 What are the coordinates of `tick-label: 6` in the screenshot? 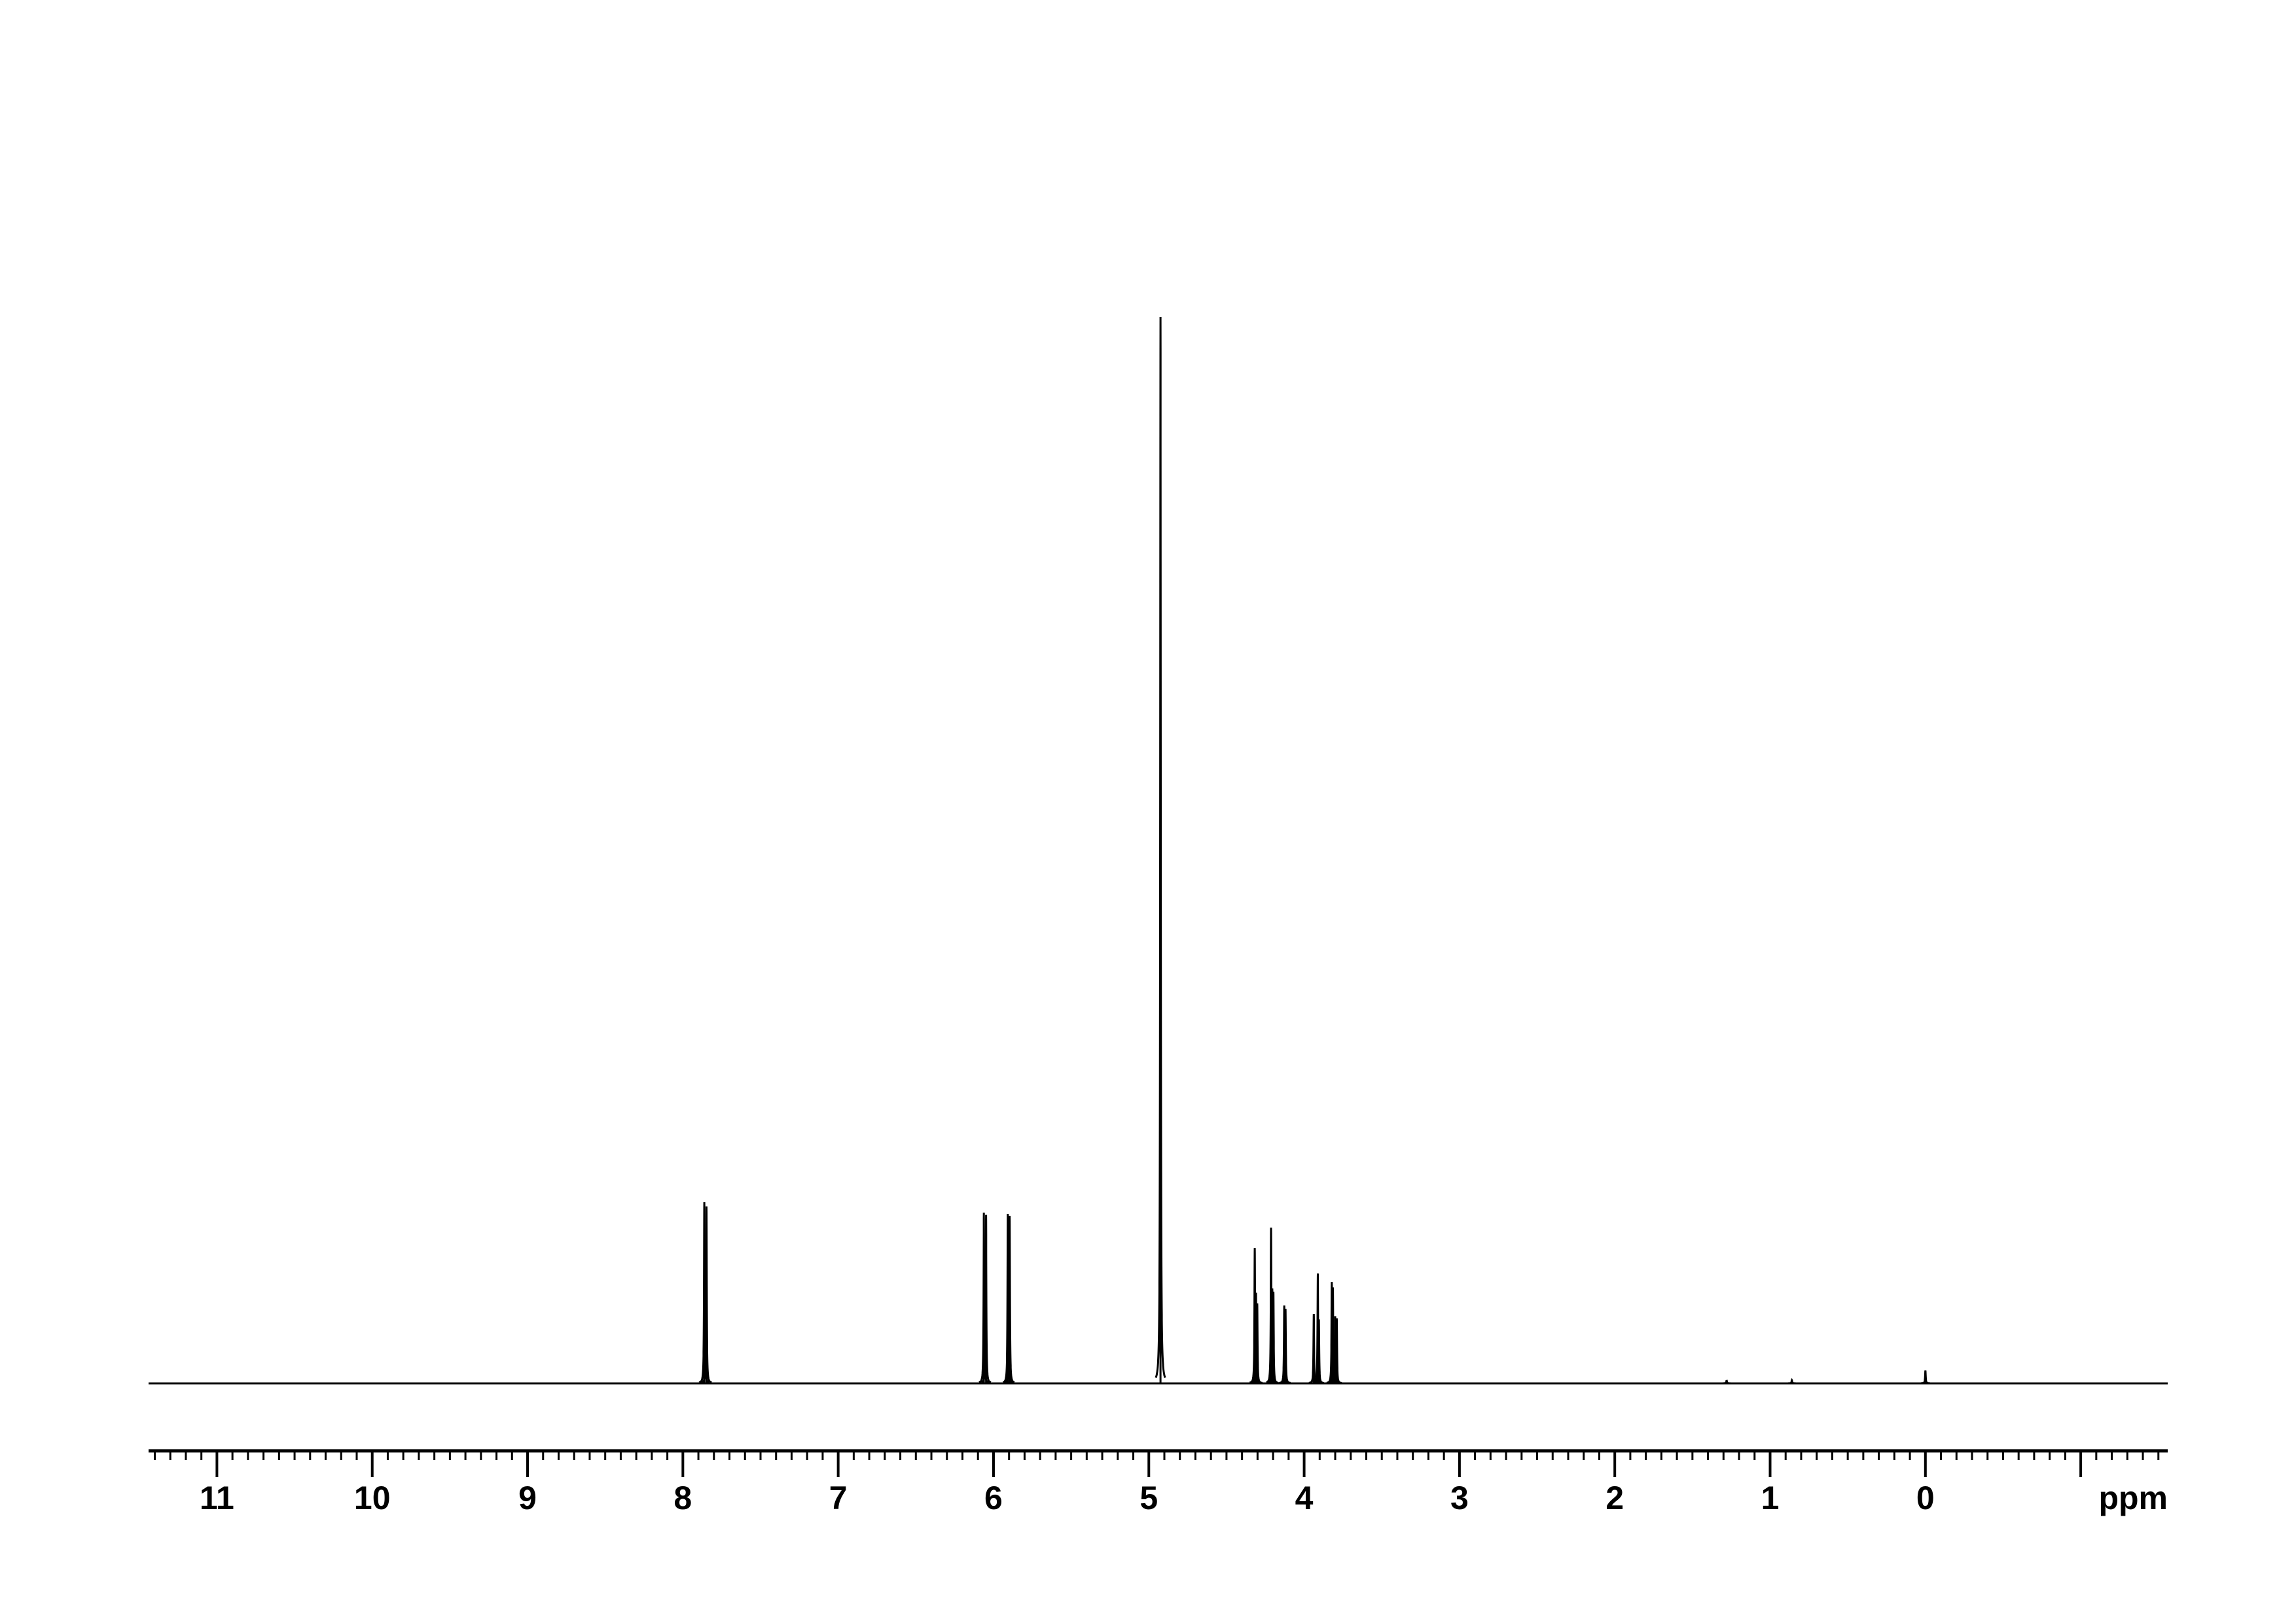 It's located at (993, 1498).